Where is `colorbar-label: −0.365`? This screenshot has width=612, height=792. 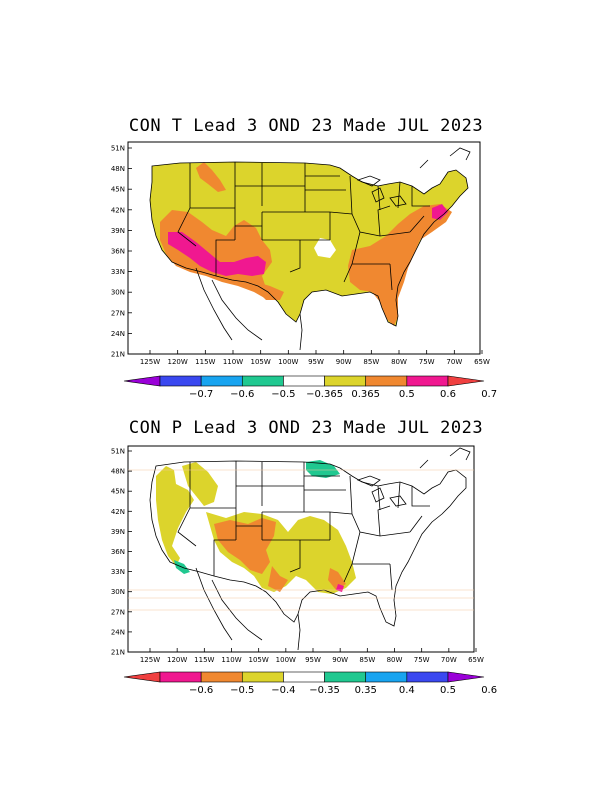
colorbar-label: −0.365 is located at coordinates (324, 394).